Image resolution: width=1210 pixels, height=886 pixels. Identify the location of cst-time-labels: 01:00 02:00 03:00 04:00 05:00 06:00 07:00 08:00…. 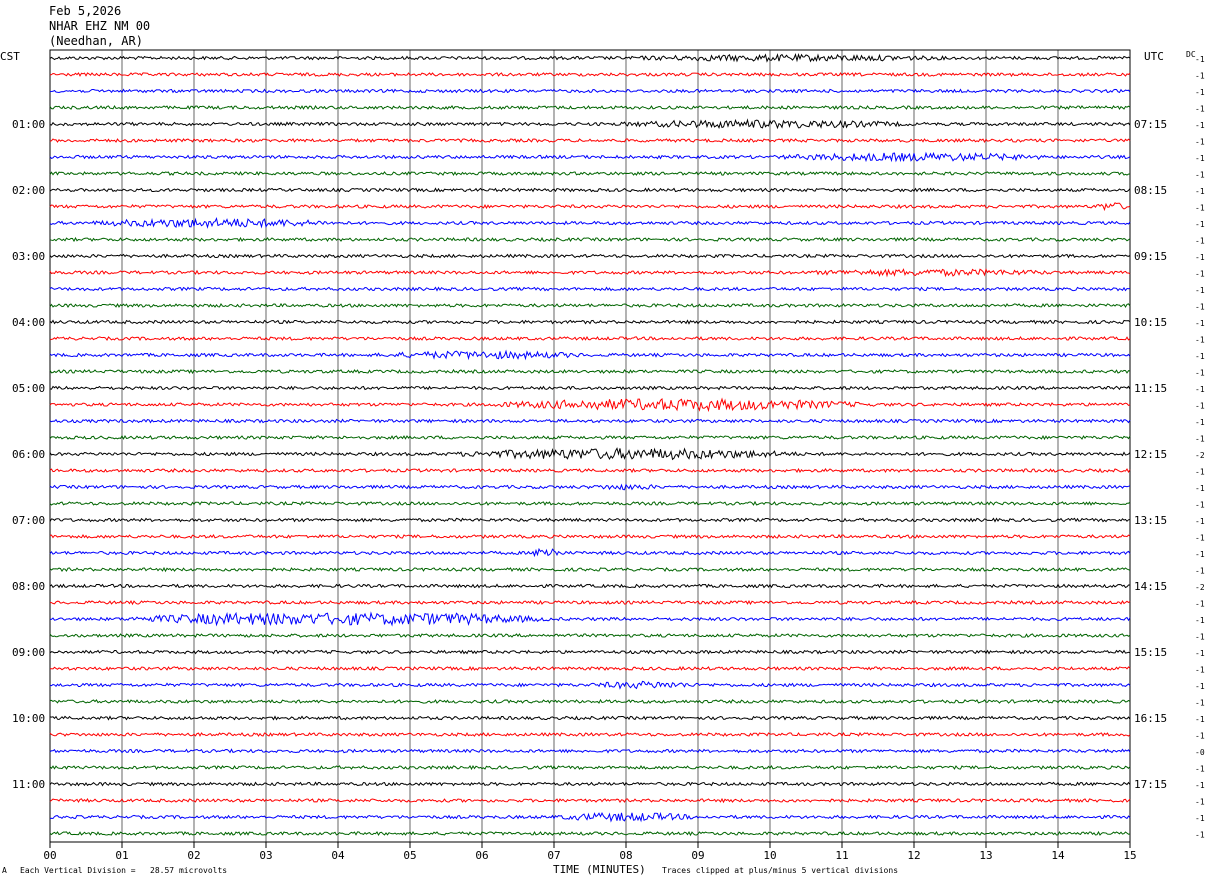
(28, 454).